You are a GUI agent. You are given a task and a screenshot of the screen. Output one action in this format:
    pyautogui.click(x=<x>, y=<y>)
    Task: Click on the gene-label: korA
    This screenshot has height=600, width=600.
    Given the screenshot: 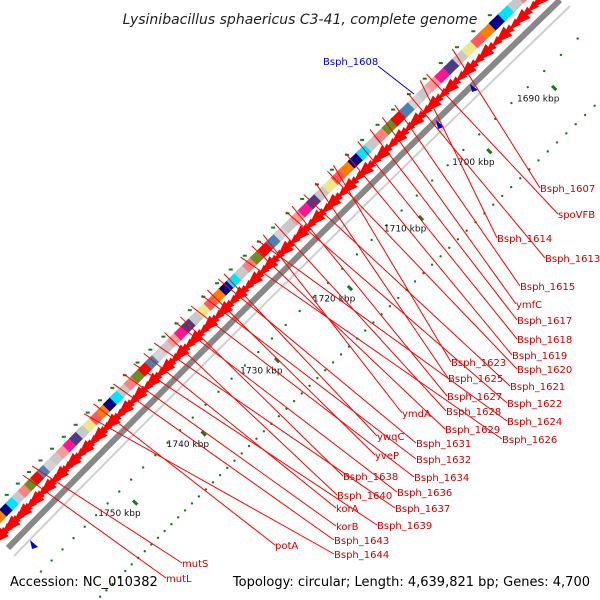 What is the action you would take?
    pyautogui.click(x=347, y=509)
    